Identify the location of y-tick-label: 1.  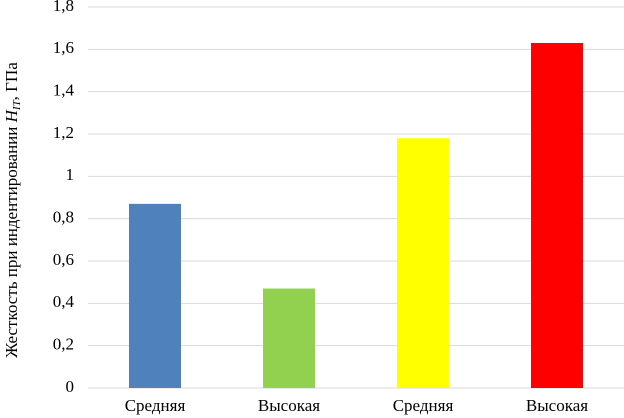
(70, 174).